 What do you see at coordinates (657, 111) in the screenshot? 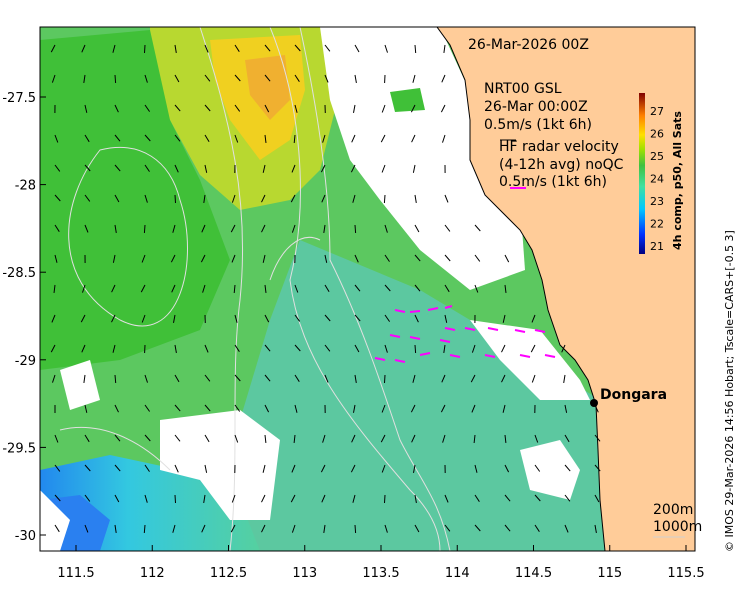
I see `colorbar-tick-label: 27` at bounding box center [657, 111].